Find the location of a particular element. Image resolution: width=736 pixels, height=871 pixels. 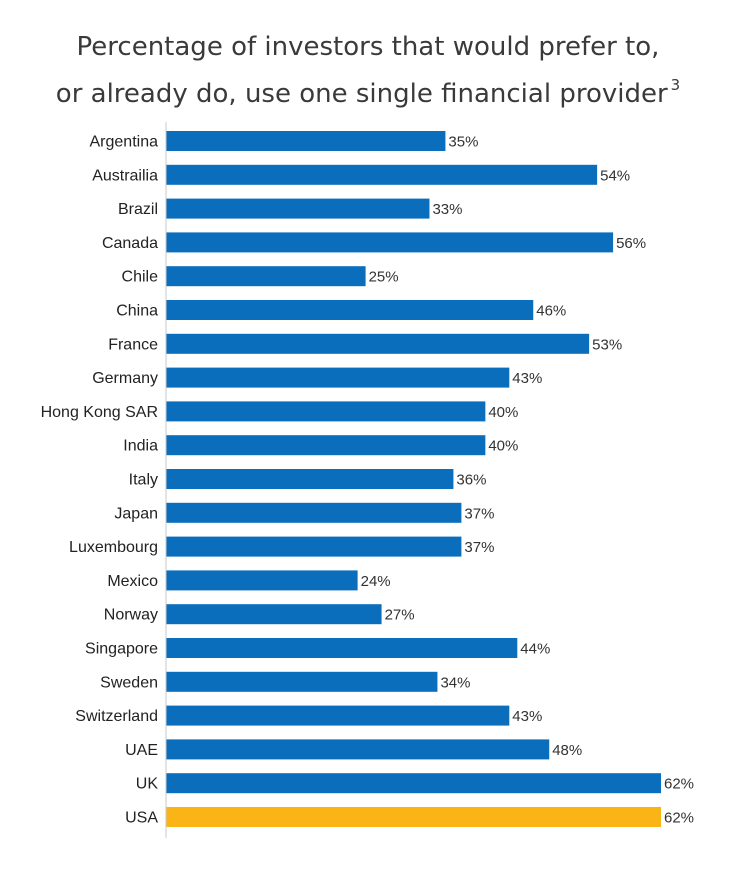

category-label-chile: Chile is located at coordinates (140, 277).